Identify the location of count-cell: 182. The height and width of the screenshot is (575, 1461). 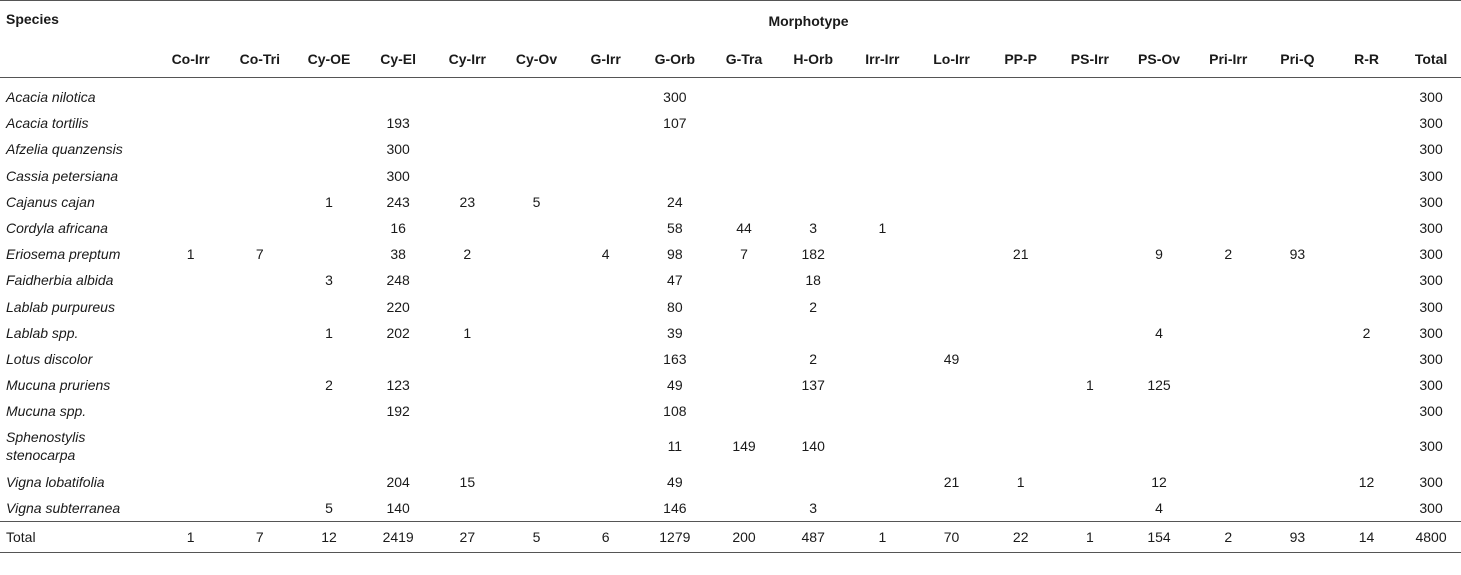
(813, 254).